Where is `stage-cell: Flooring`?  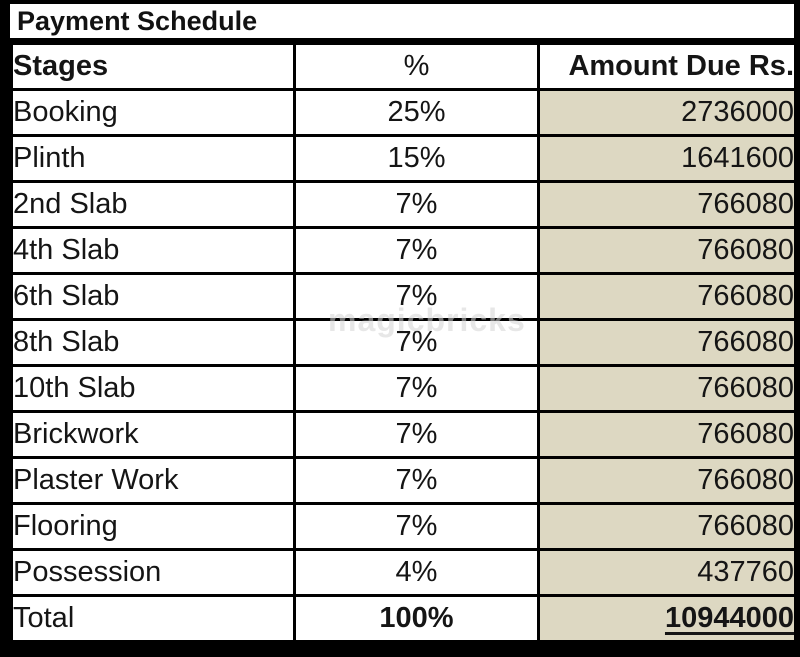
stage-cell: Flooring is located at coordinates (153, 526).